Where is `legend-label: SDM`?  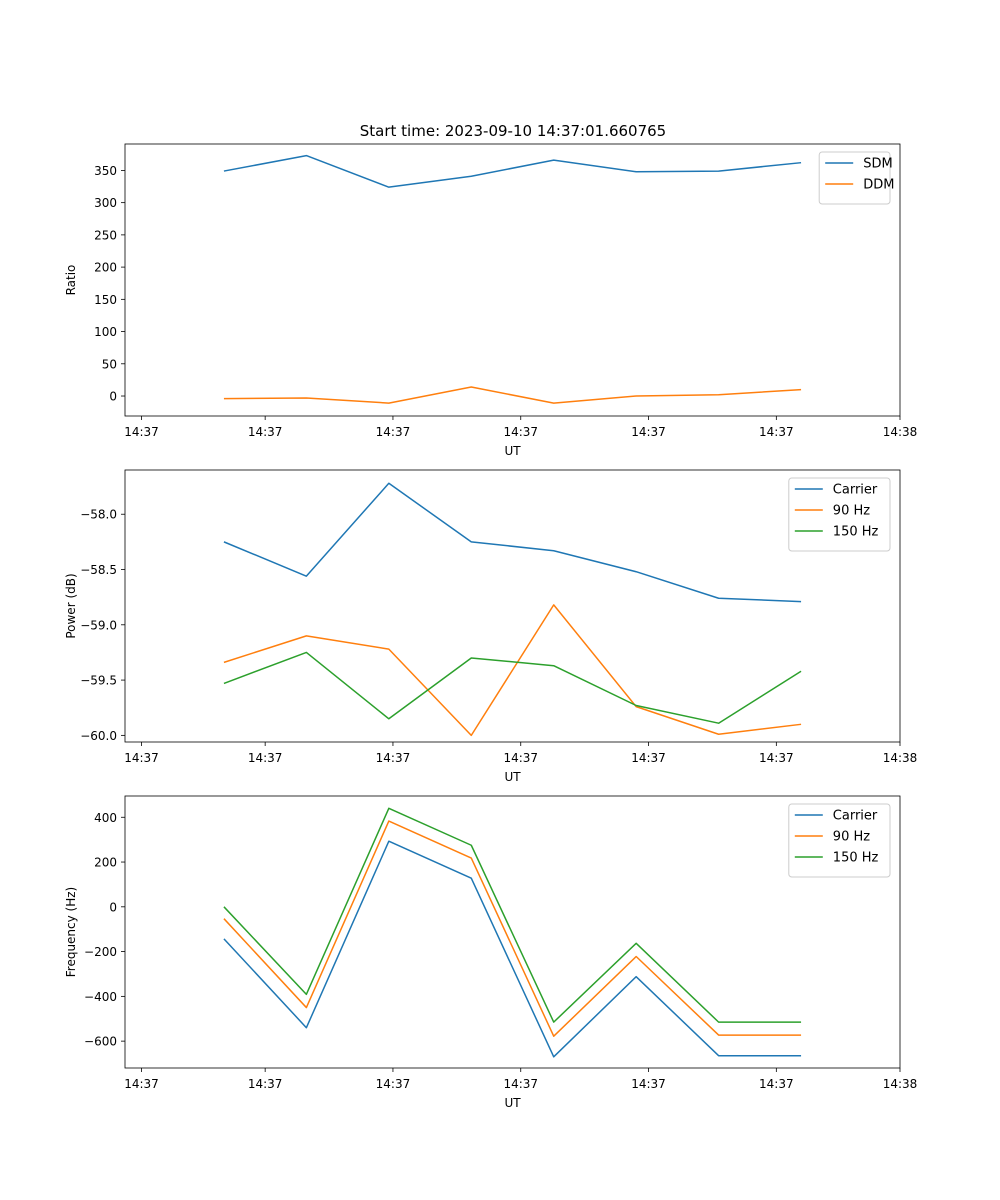
legend-label: SDM is located at coordinates (877, 164).